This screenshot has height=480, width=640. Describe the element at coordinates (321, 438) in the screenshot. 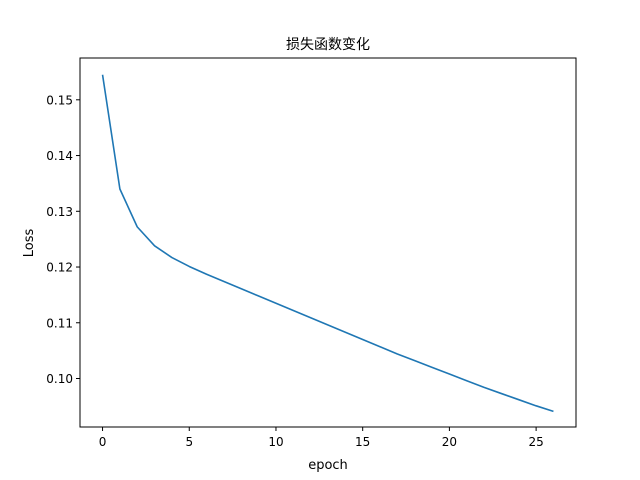

I see `x-axis: 0 5 10 15 20 25` at that location.